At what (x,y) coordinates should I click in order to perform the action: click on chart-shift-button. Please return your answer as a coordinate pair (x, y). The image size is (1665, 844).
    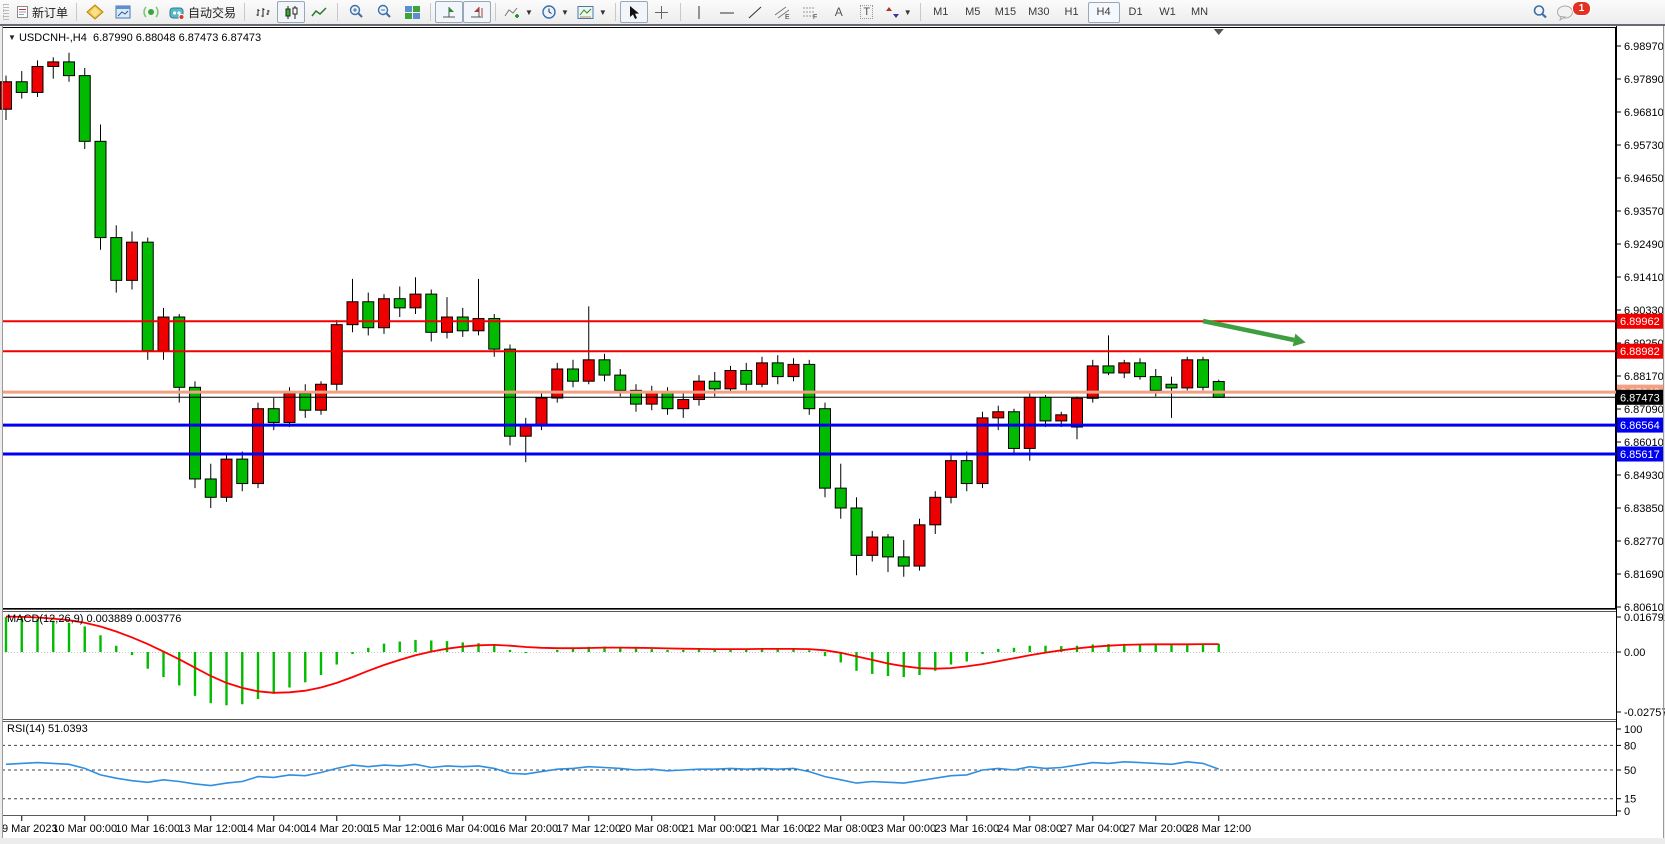
    Looking at the image, I should click on (477, 12).